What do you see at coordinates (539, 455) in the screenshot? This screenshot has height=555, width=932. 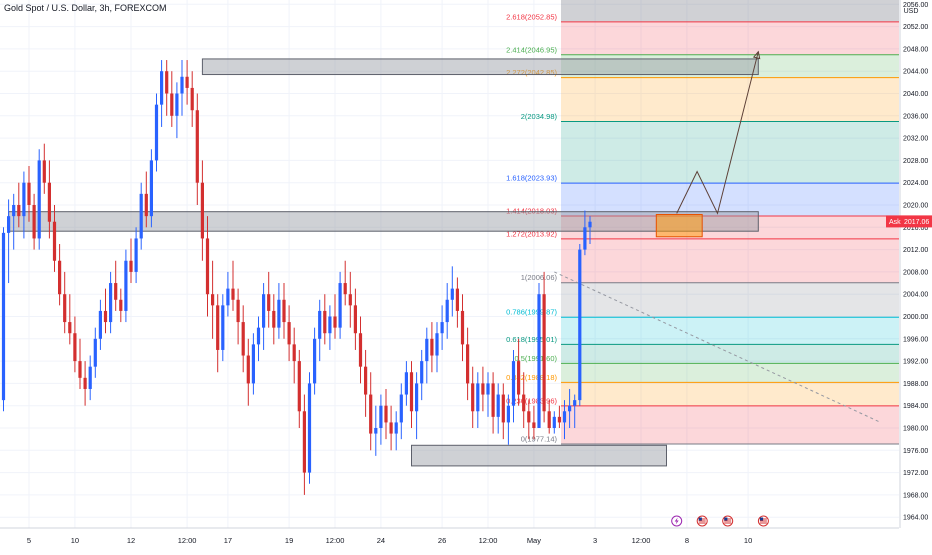 I see `support-zone-bottom` at bounding box center [539, 455].